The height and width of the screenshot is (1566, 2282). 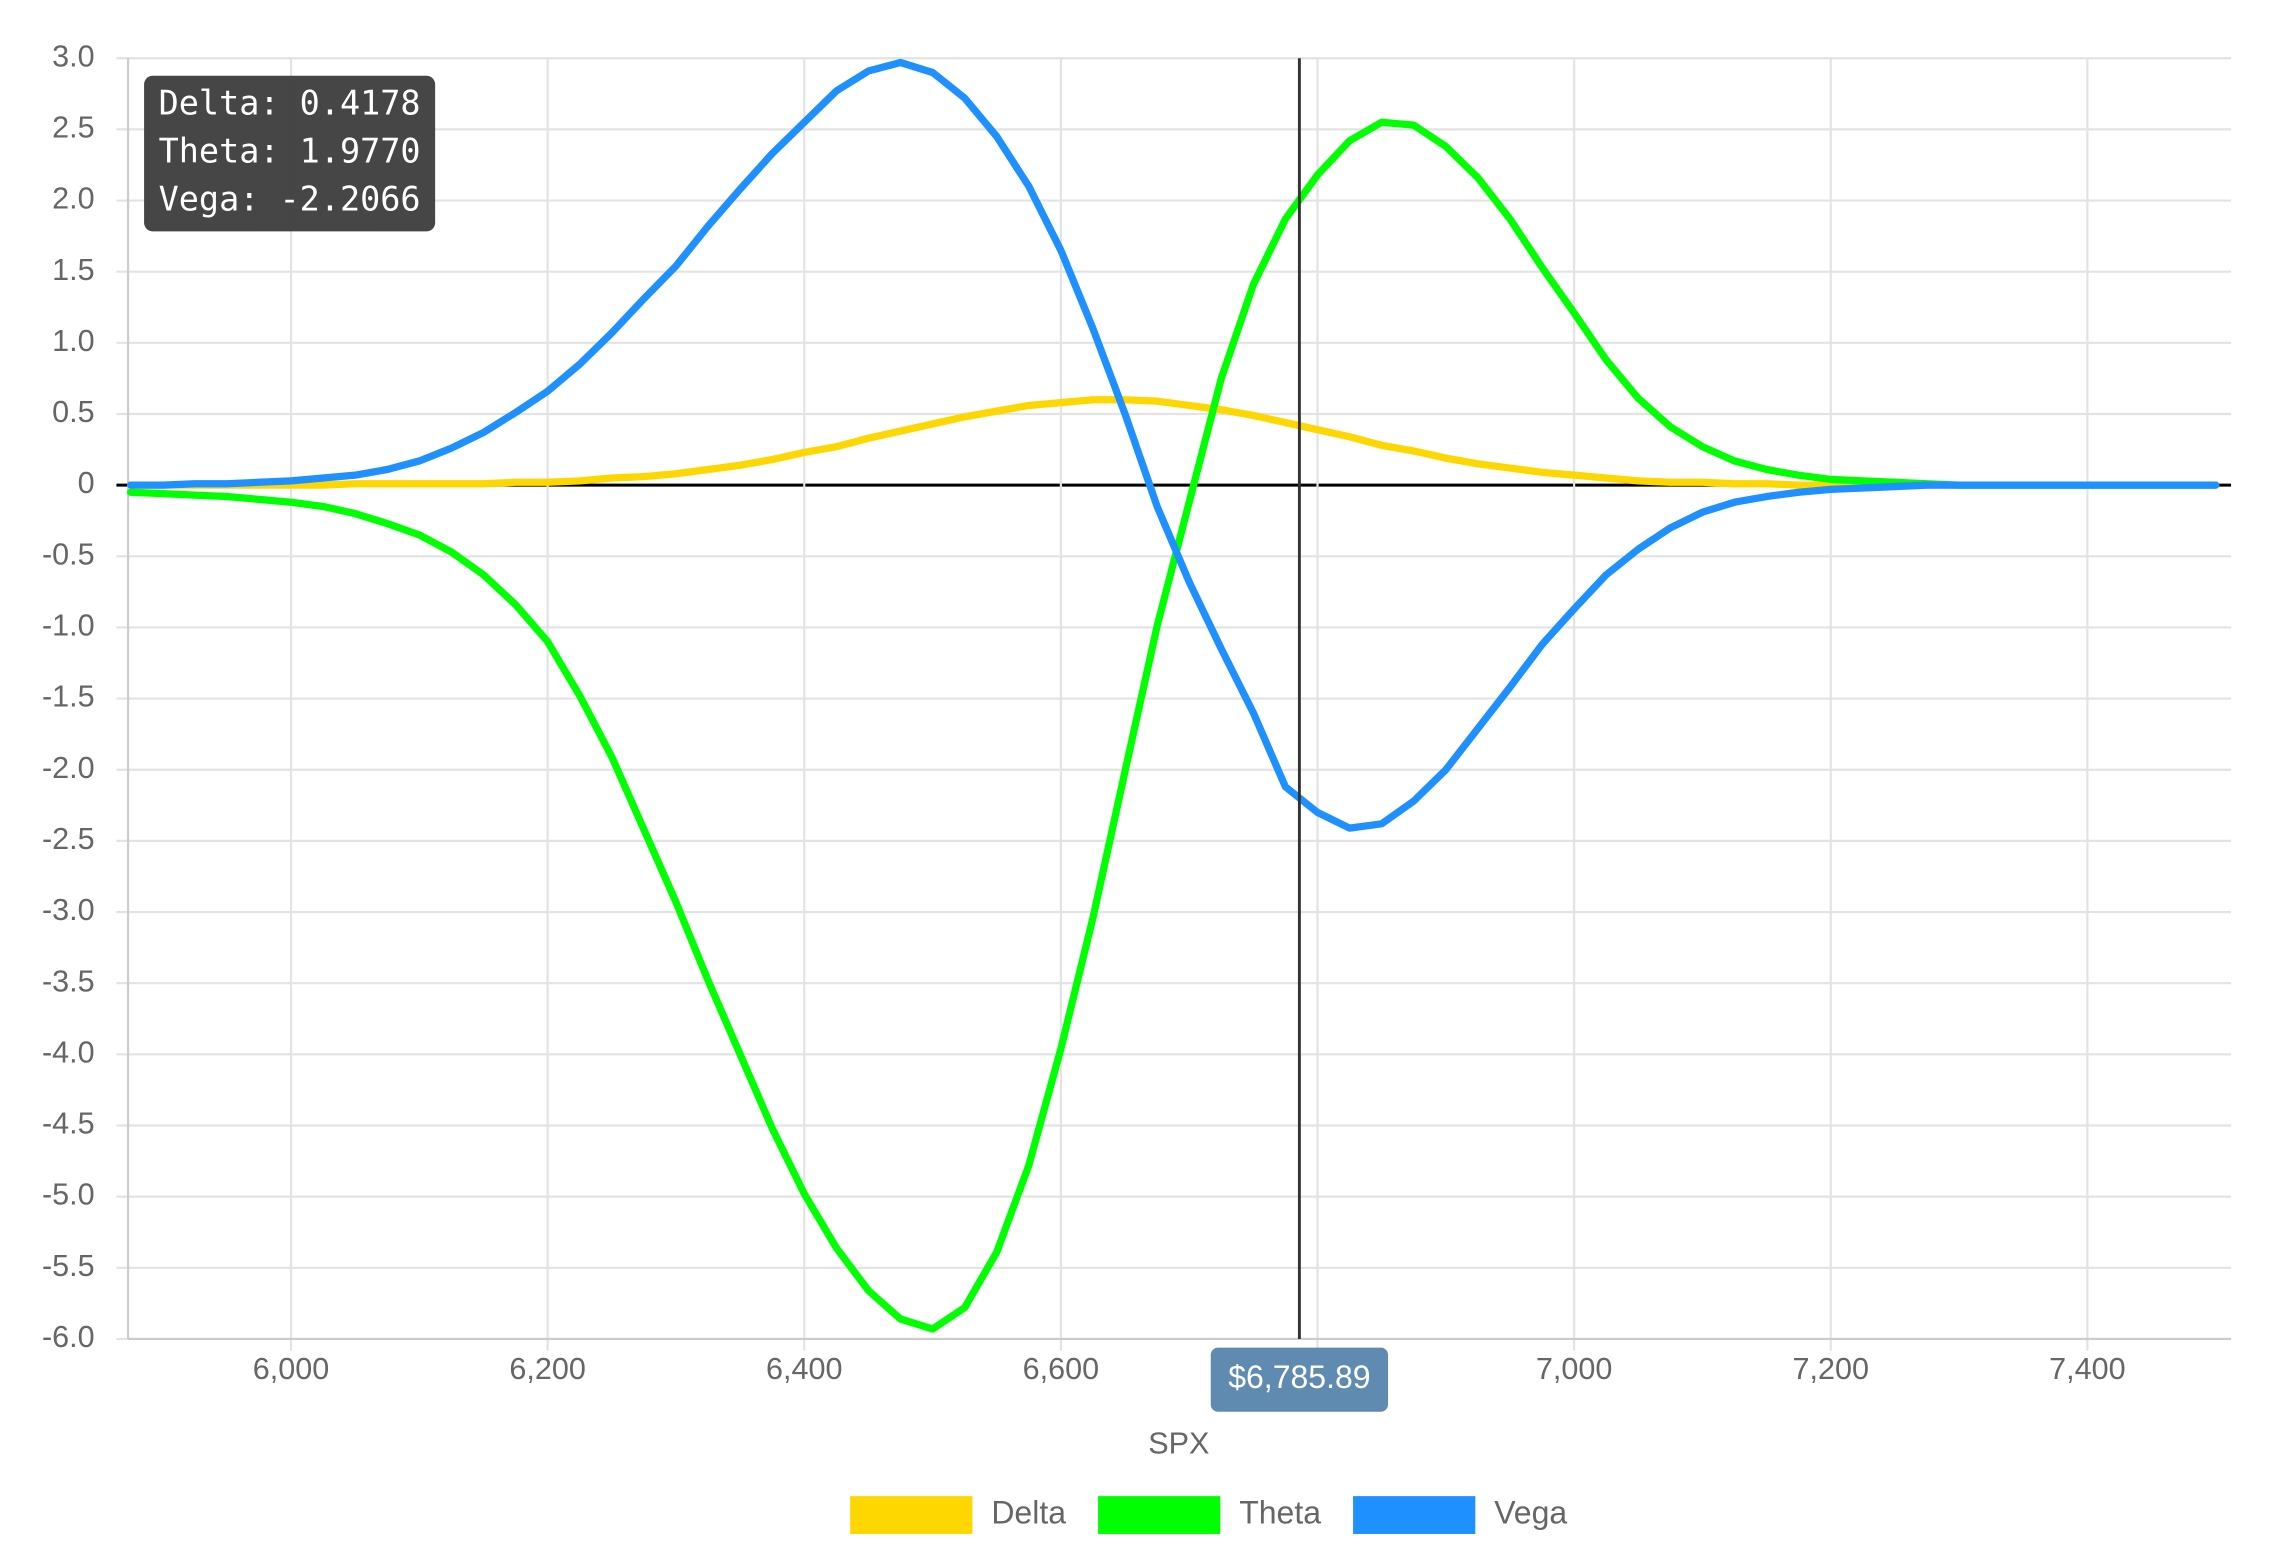 I want to click on y-tick-label: -3.5, so click(x=68, y=981).